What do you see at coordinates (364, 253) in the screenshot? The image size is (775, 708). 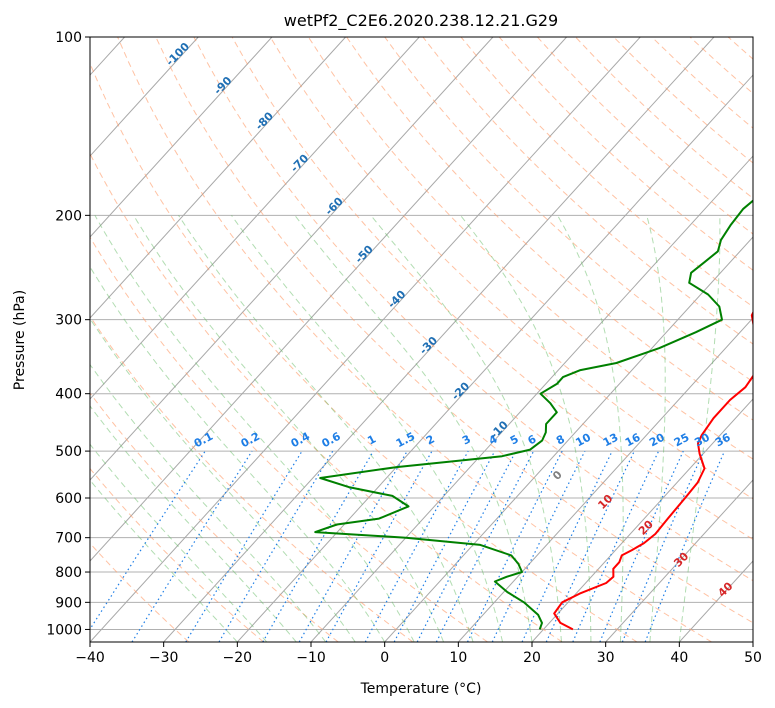 I see `isotherm-label: -50` at bounding box center [364, 253].